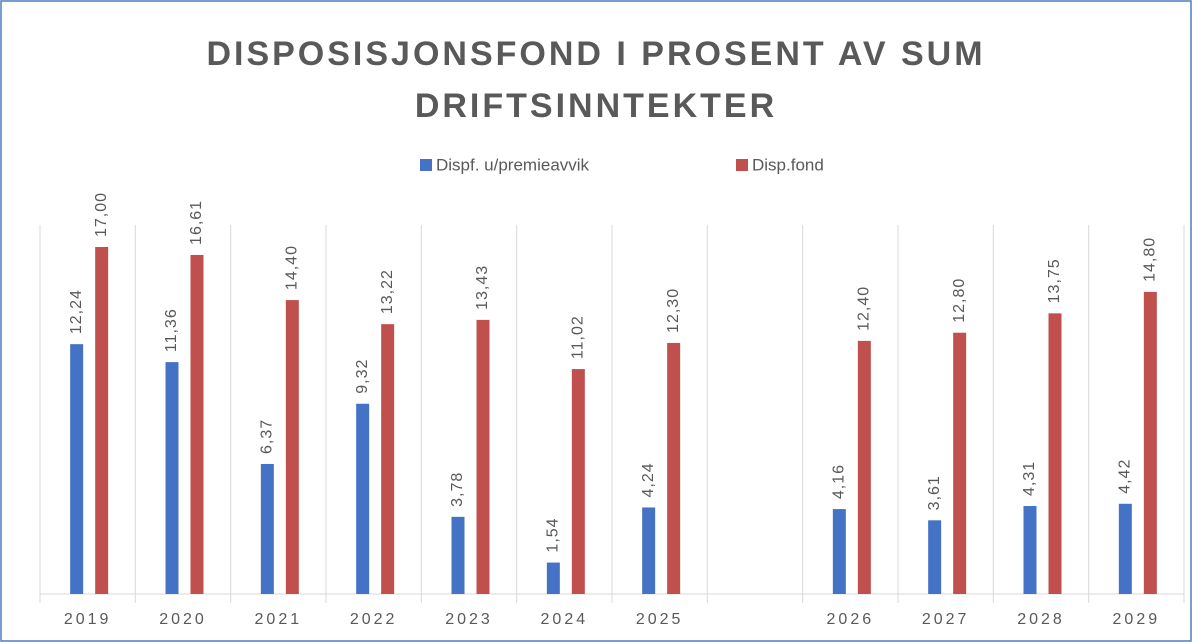 The image size is (1192, 642). I want to click on data-label: 14,40, so click(292, 267).